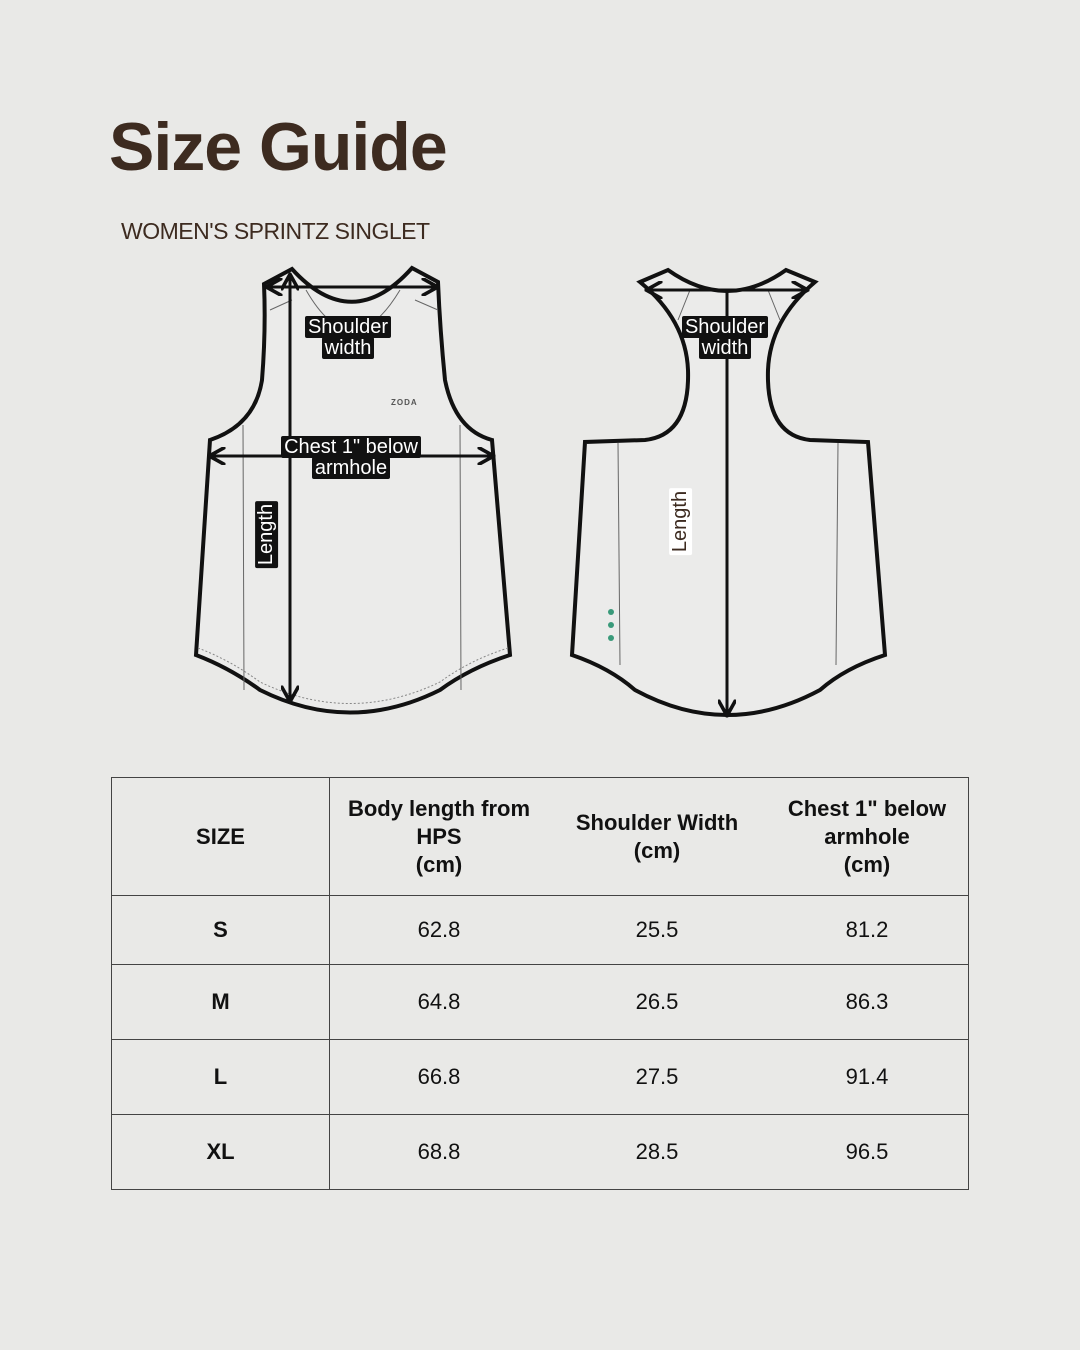  Describe the element at coordinates (657, 1077) in the screenshot. I see `shoulder-width-cell: 27.5` at that location.